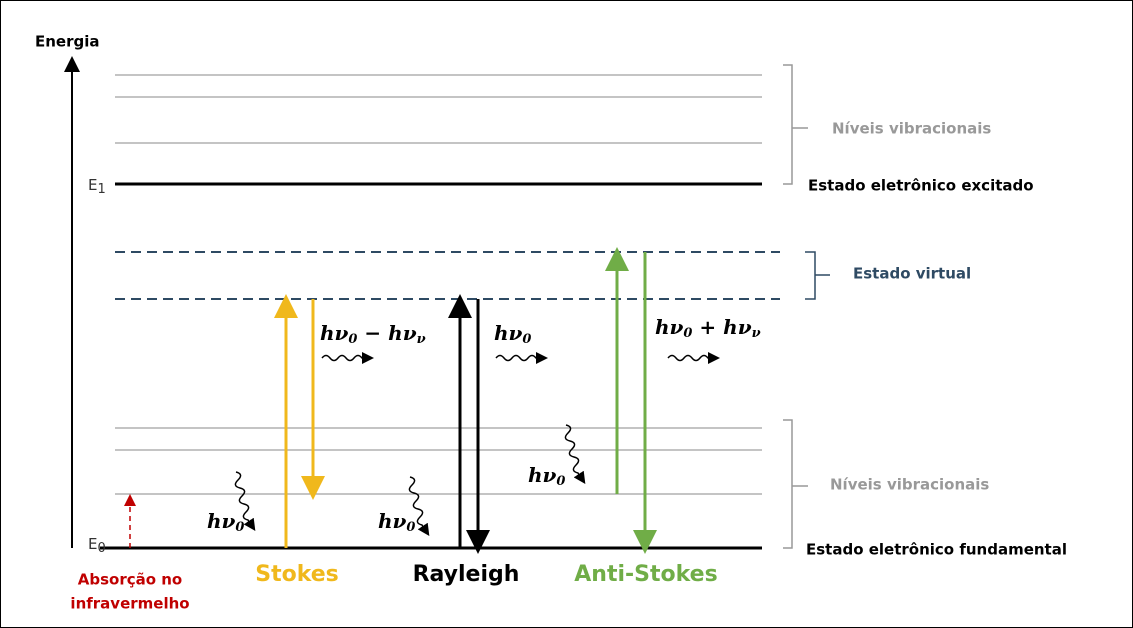 Image resolution: width=1133 pixels, height=628 pixels. I want to click on level-label: Estado eletrônico excitado, so click(921, 186).